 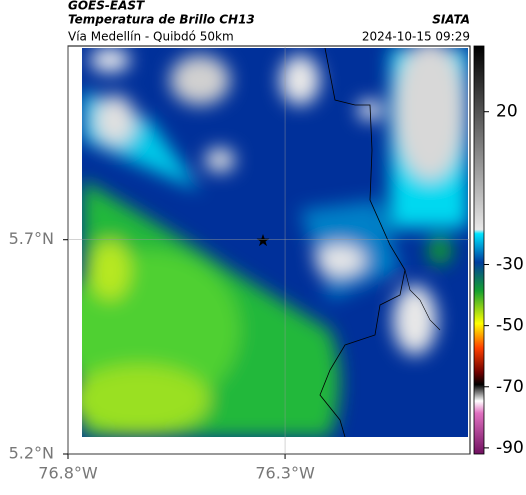 What do you see at coordinates (106, 6) in the screenshot?
I see `platform: GOES-EAST` at bounding box center [106, 6].